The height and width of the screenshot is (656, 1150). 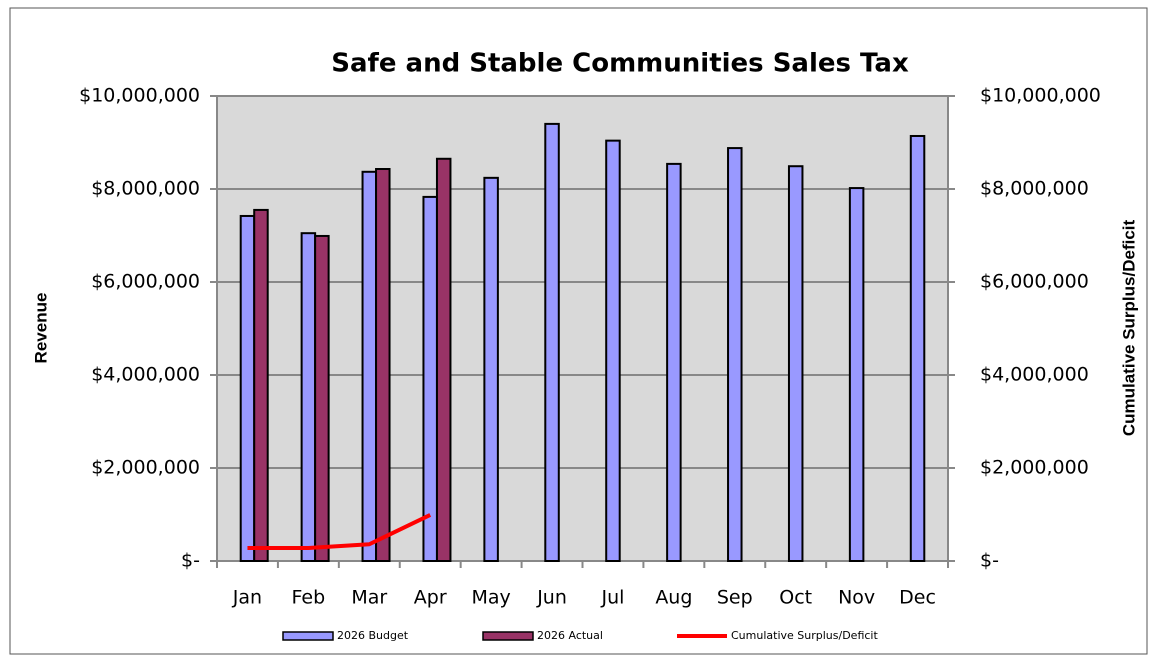 What do you see at coordinates (40, 328) in the screenshot?
I see `y-axis-label: Revenue` at bounding box center [40, 328].